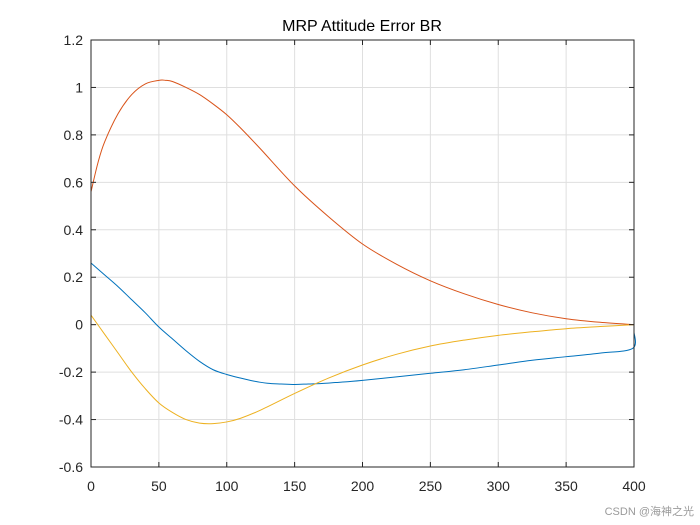 This screenshot has width=700, height=525. Describe the element at coordinates (159, 486) in the screenshot. I see `x-tick-label: 50` at that location.